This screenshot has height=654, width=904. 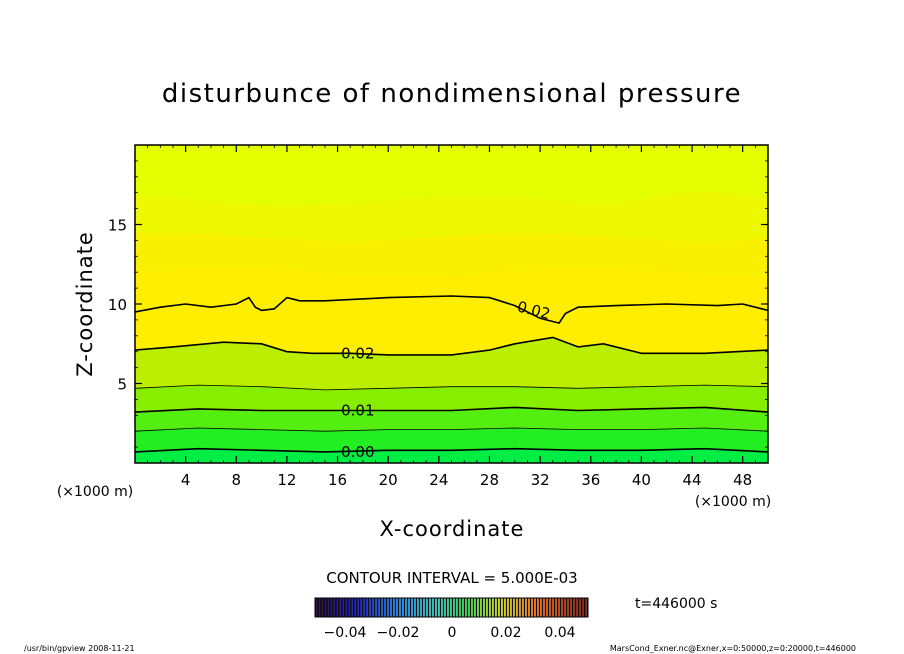 What do you see at coordinates (505, 633) in the screenshot?
I see `colorbar-tick-label: 0.02` at bounding box center [505, 633].